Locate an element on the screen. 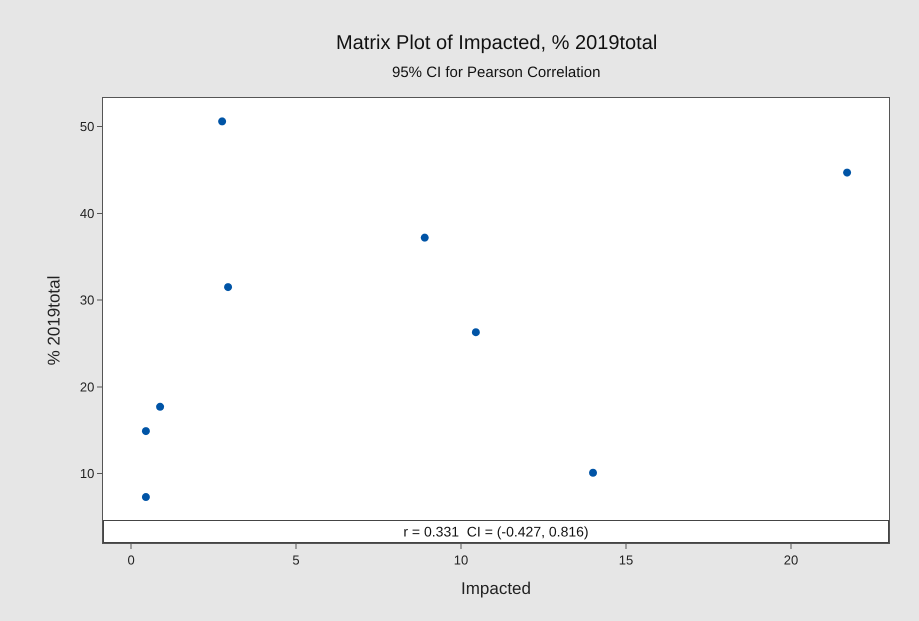  x-tick-label: 15 is located at coordinates (626, 560).